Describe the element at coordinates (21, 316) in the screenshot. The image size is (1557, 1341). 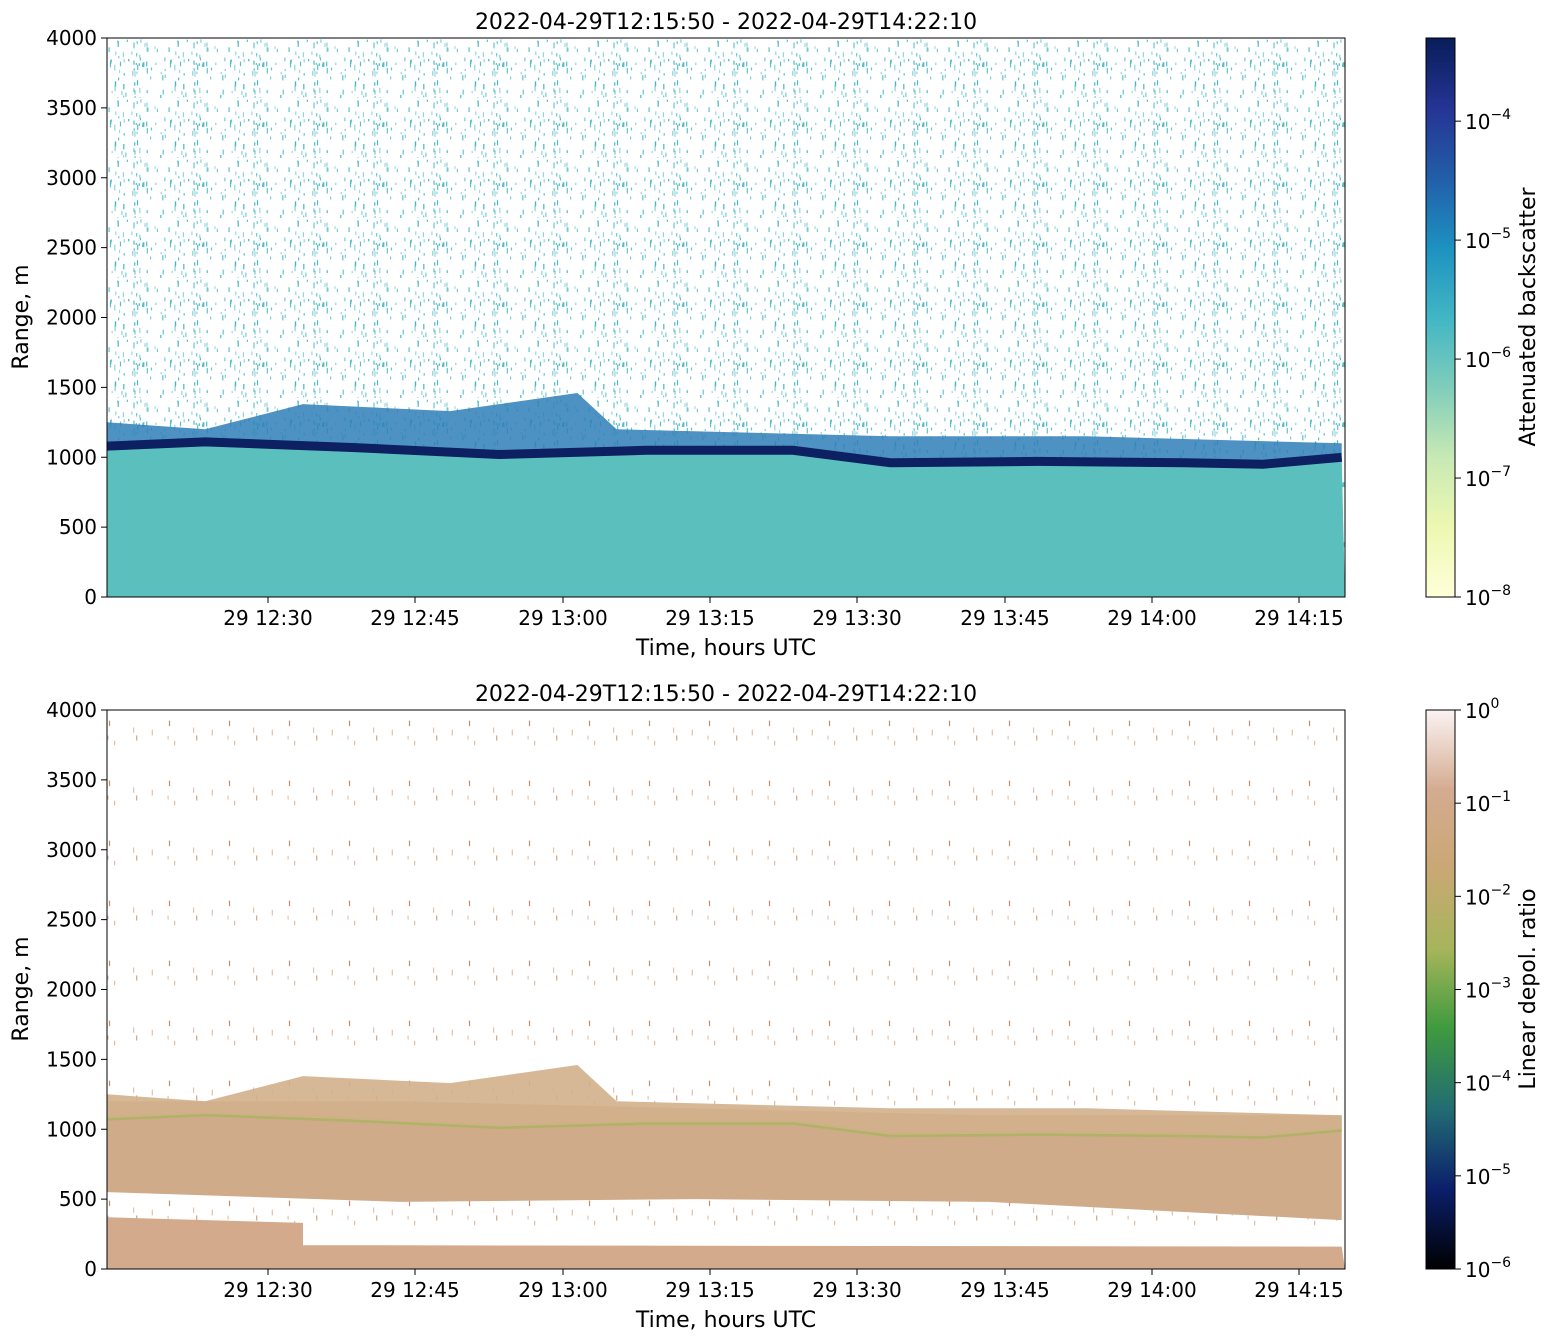
I see `backscatter-y-label: Range, m` at that location.